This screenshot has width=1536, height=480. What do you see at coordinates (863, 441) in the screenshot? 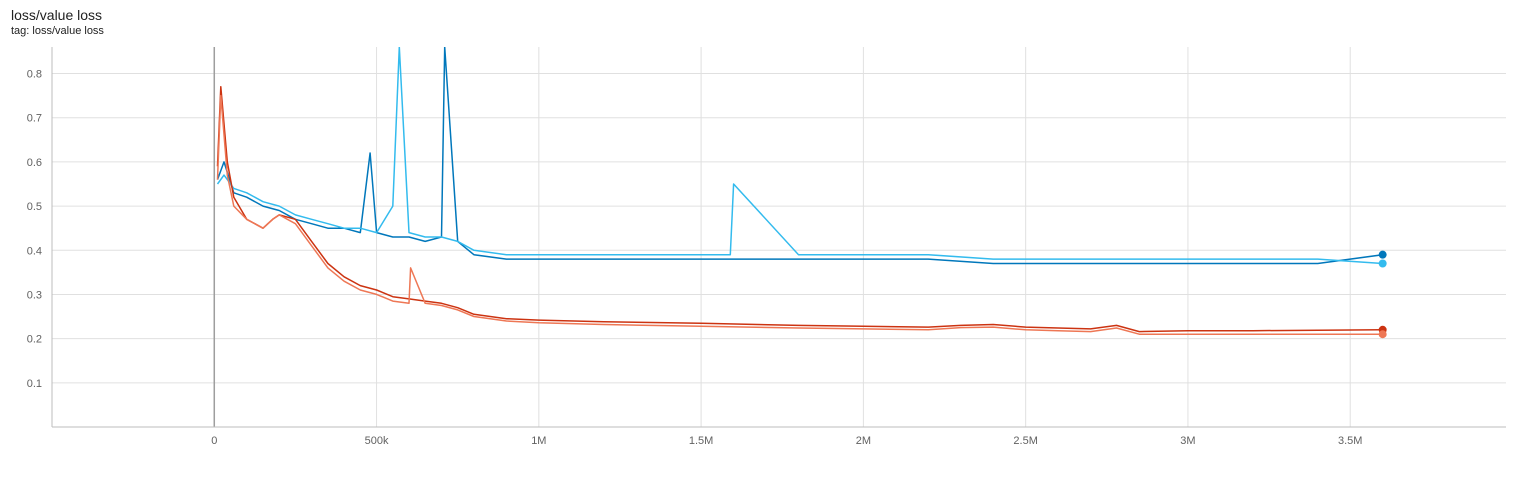
I see `x-tick-label: 2M` at bounding box center [863, 441].